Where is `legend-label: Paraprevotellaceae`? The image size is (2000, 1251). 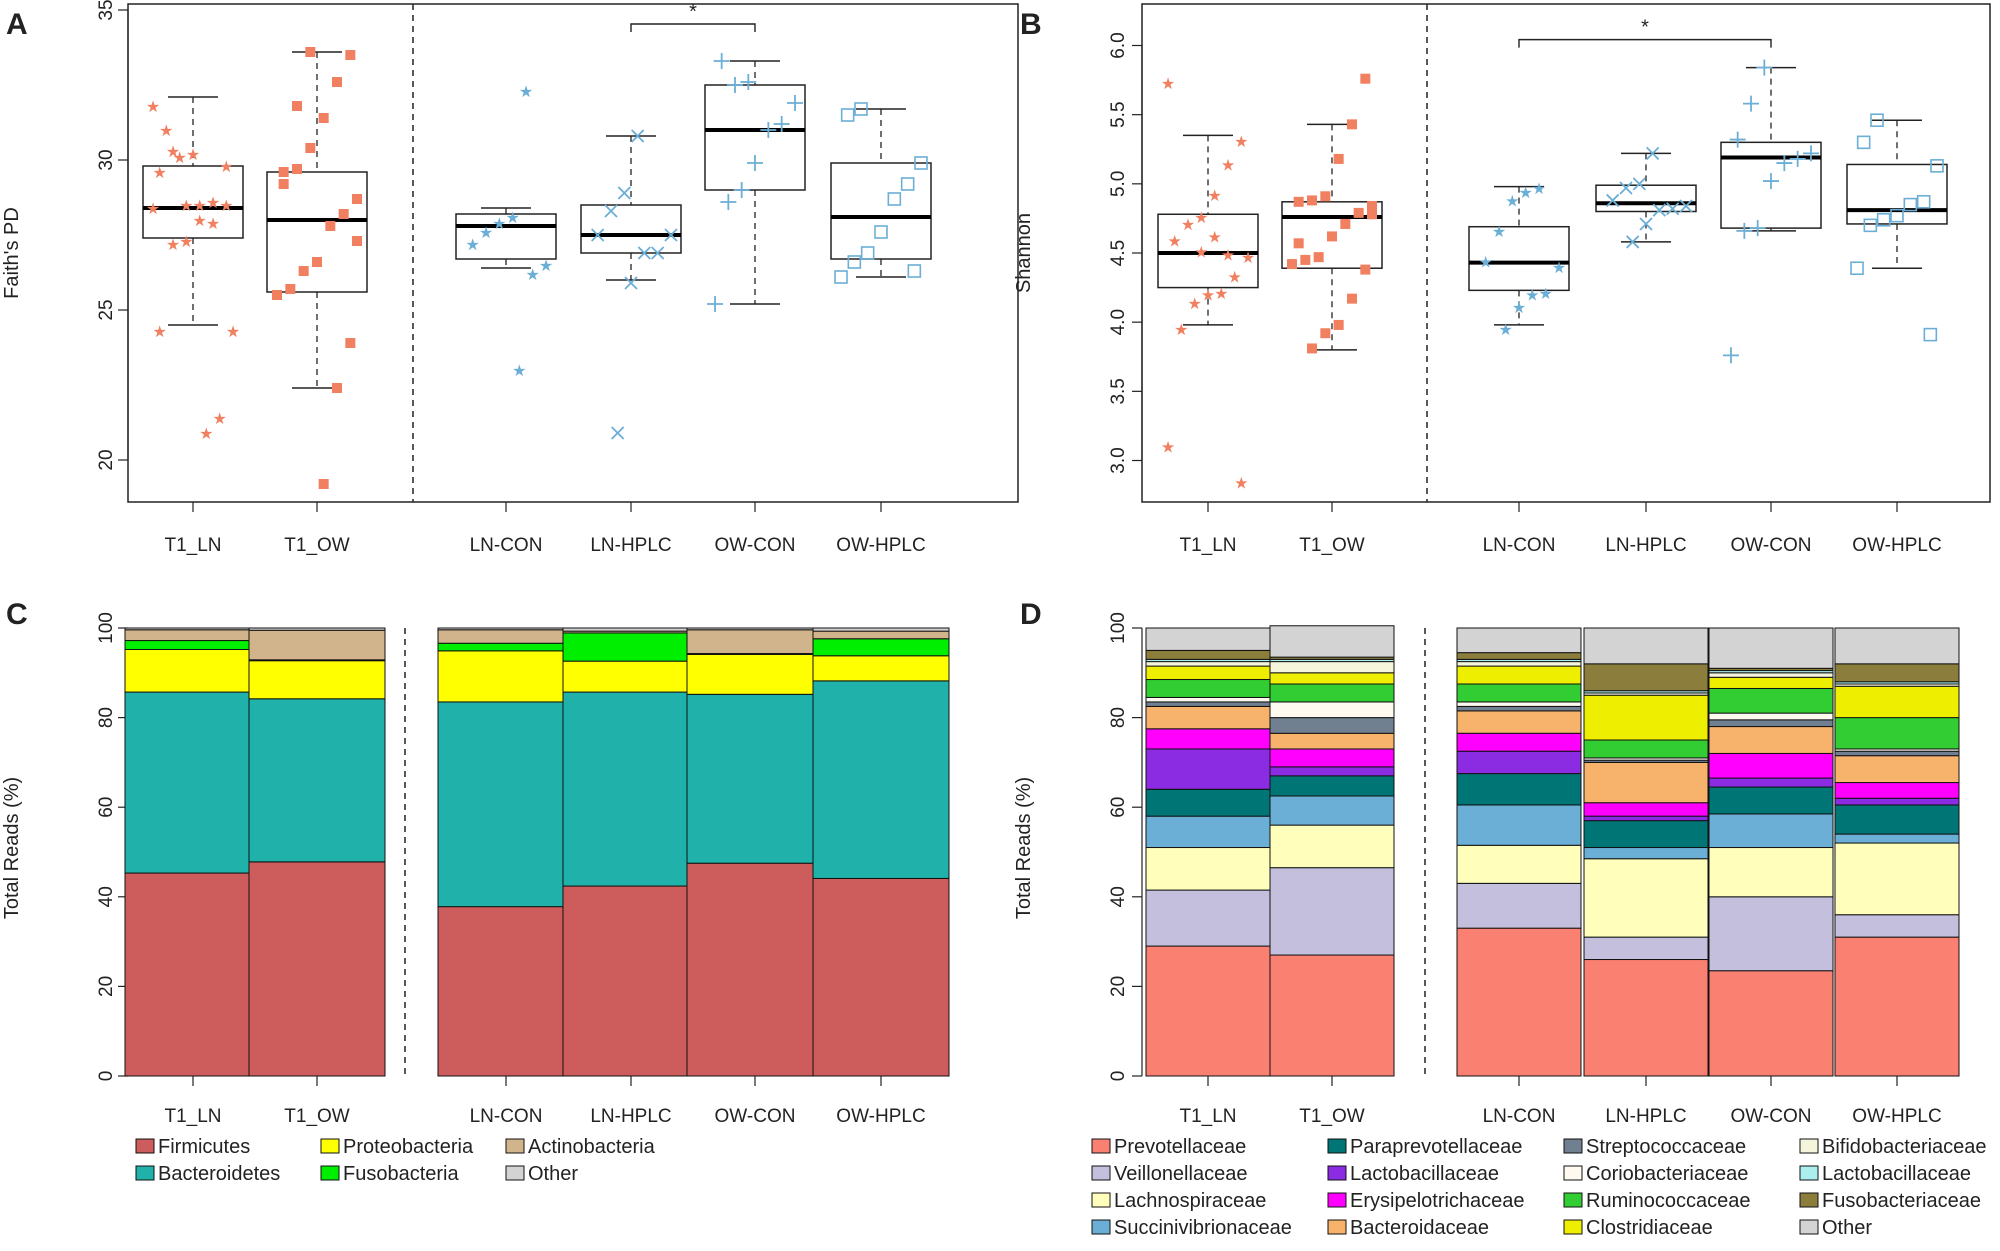
legend-label: Paraprevotellaceae is located at coordinates (1436, 1147).